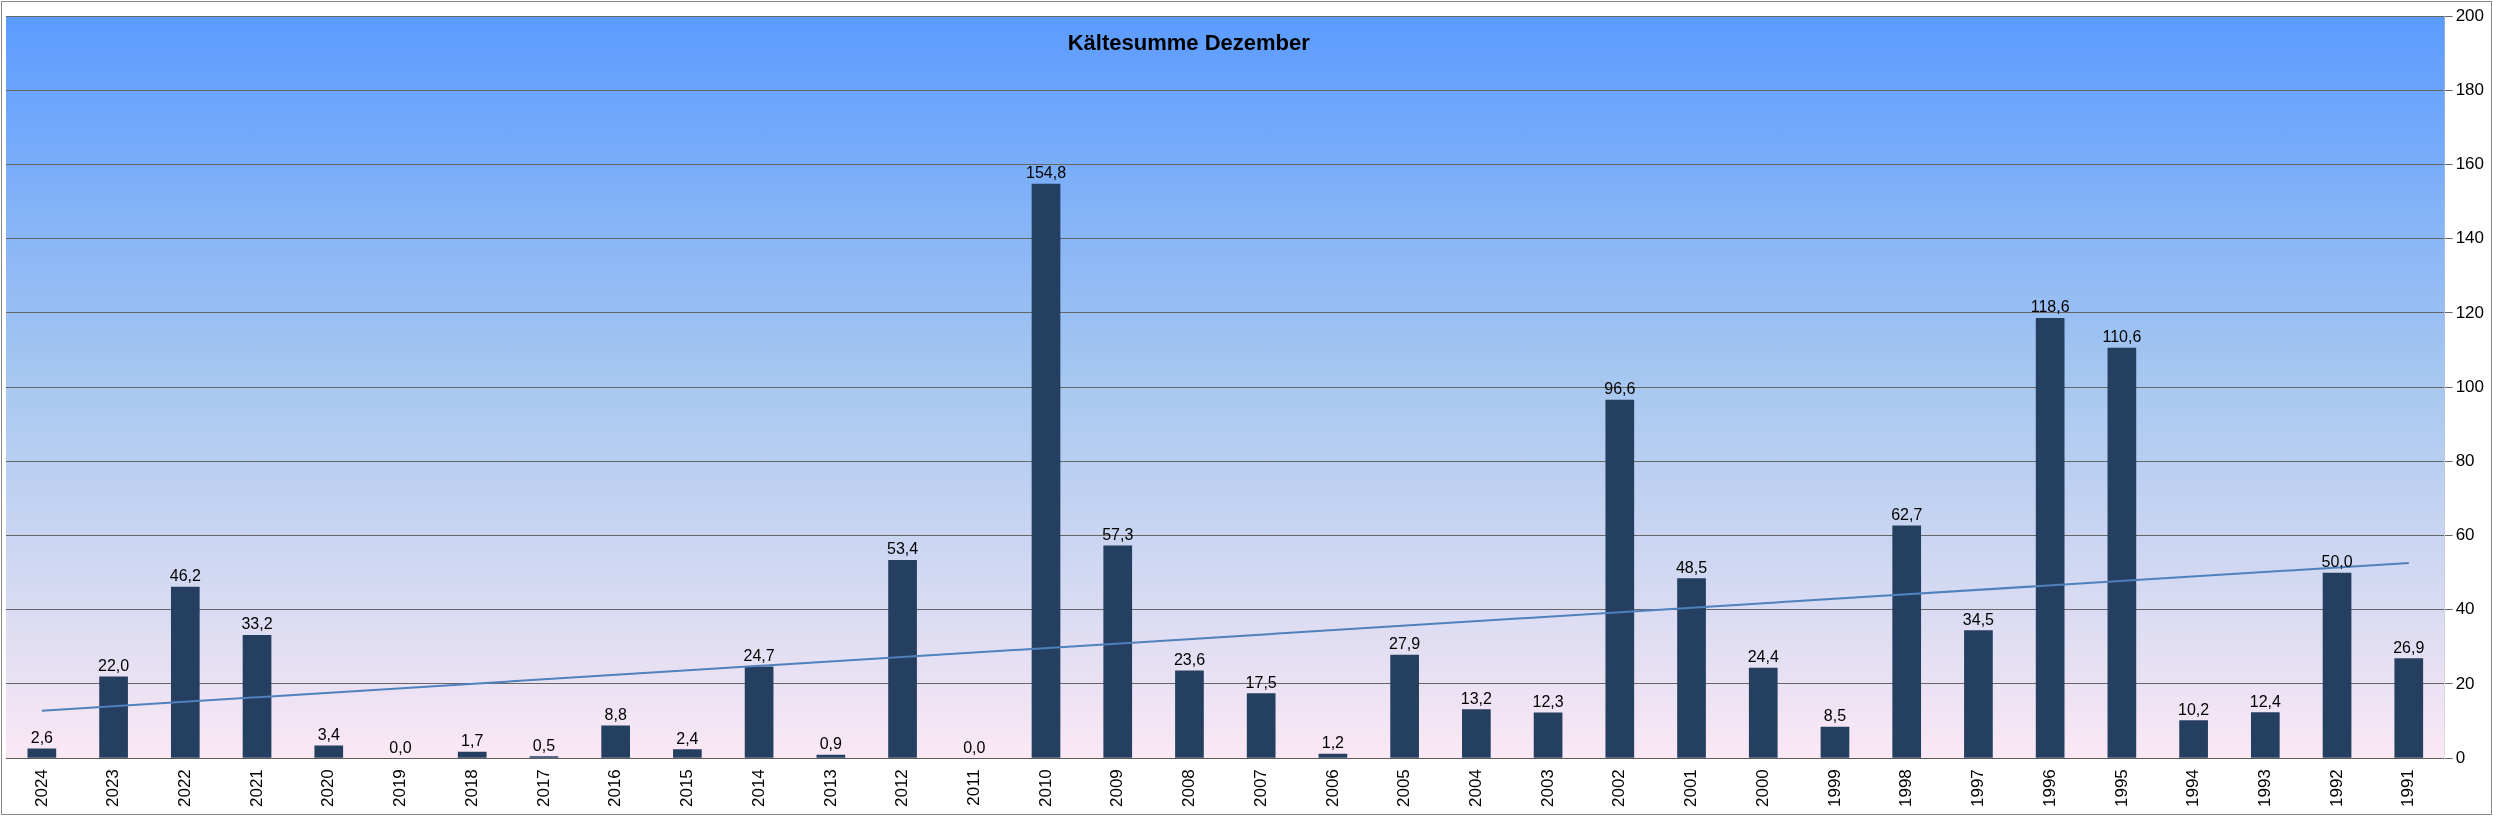  What do you see at coordinates (2460, 757) in the screenshot?
I see `y-tick-label: 0` at bounding box center [2460, 757].